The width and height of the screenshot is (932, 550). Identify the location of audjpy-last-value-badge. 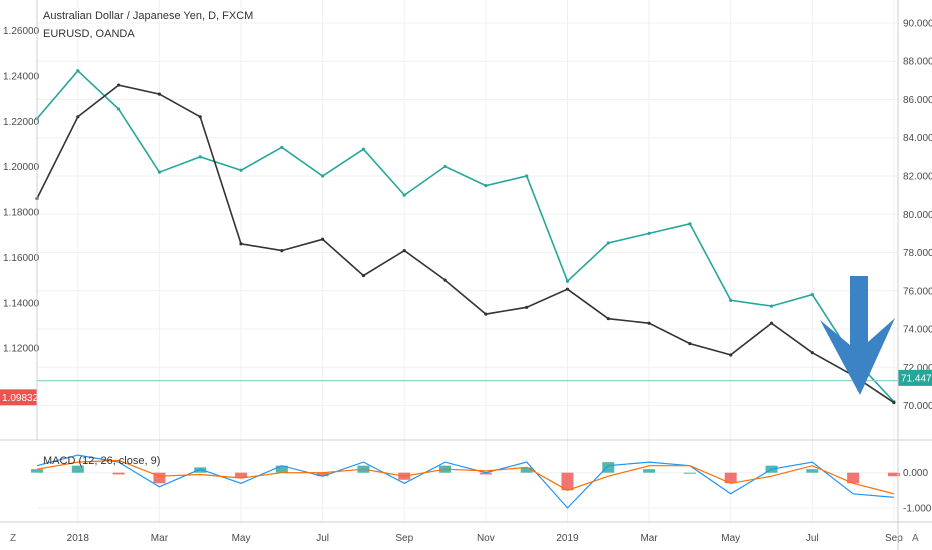
(915, 377).